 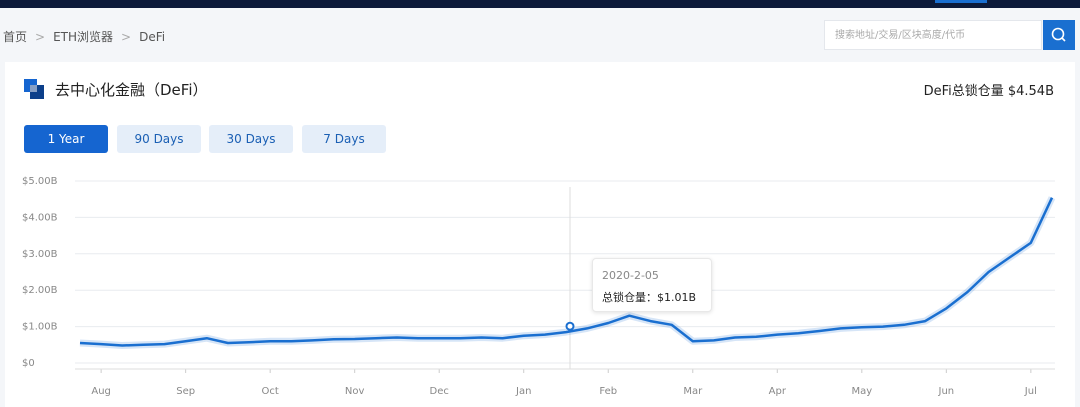 I want to click on x-tick-label: Aug, so click(x=101, y=391).